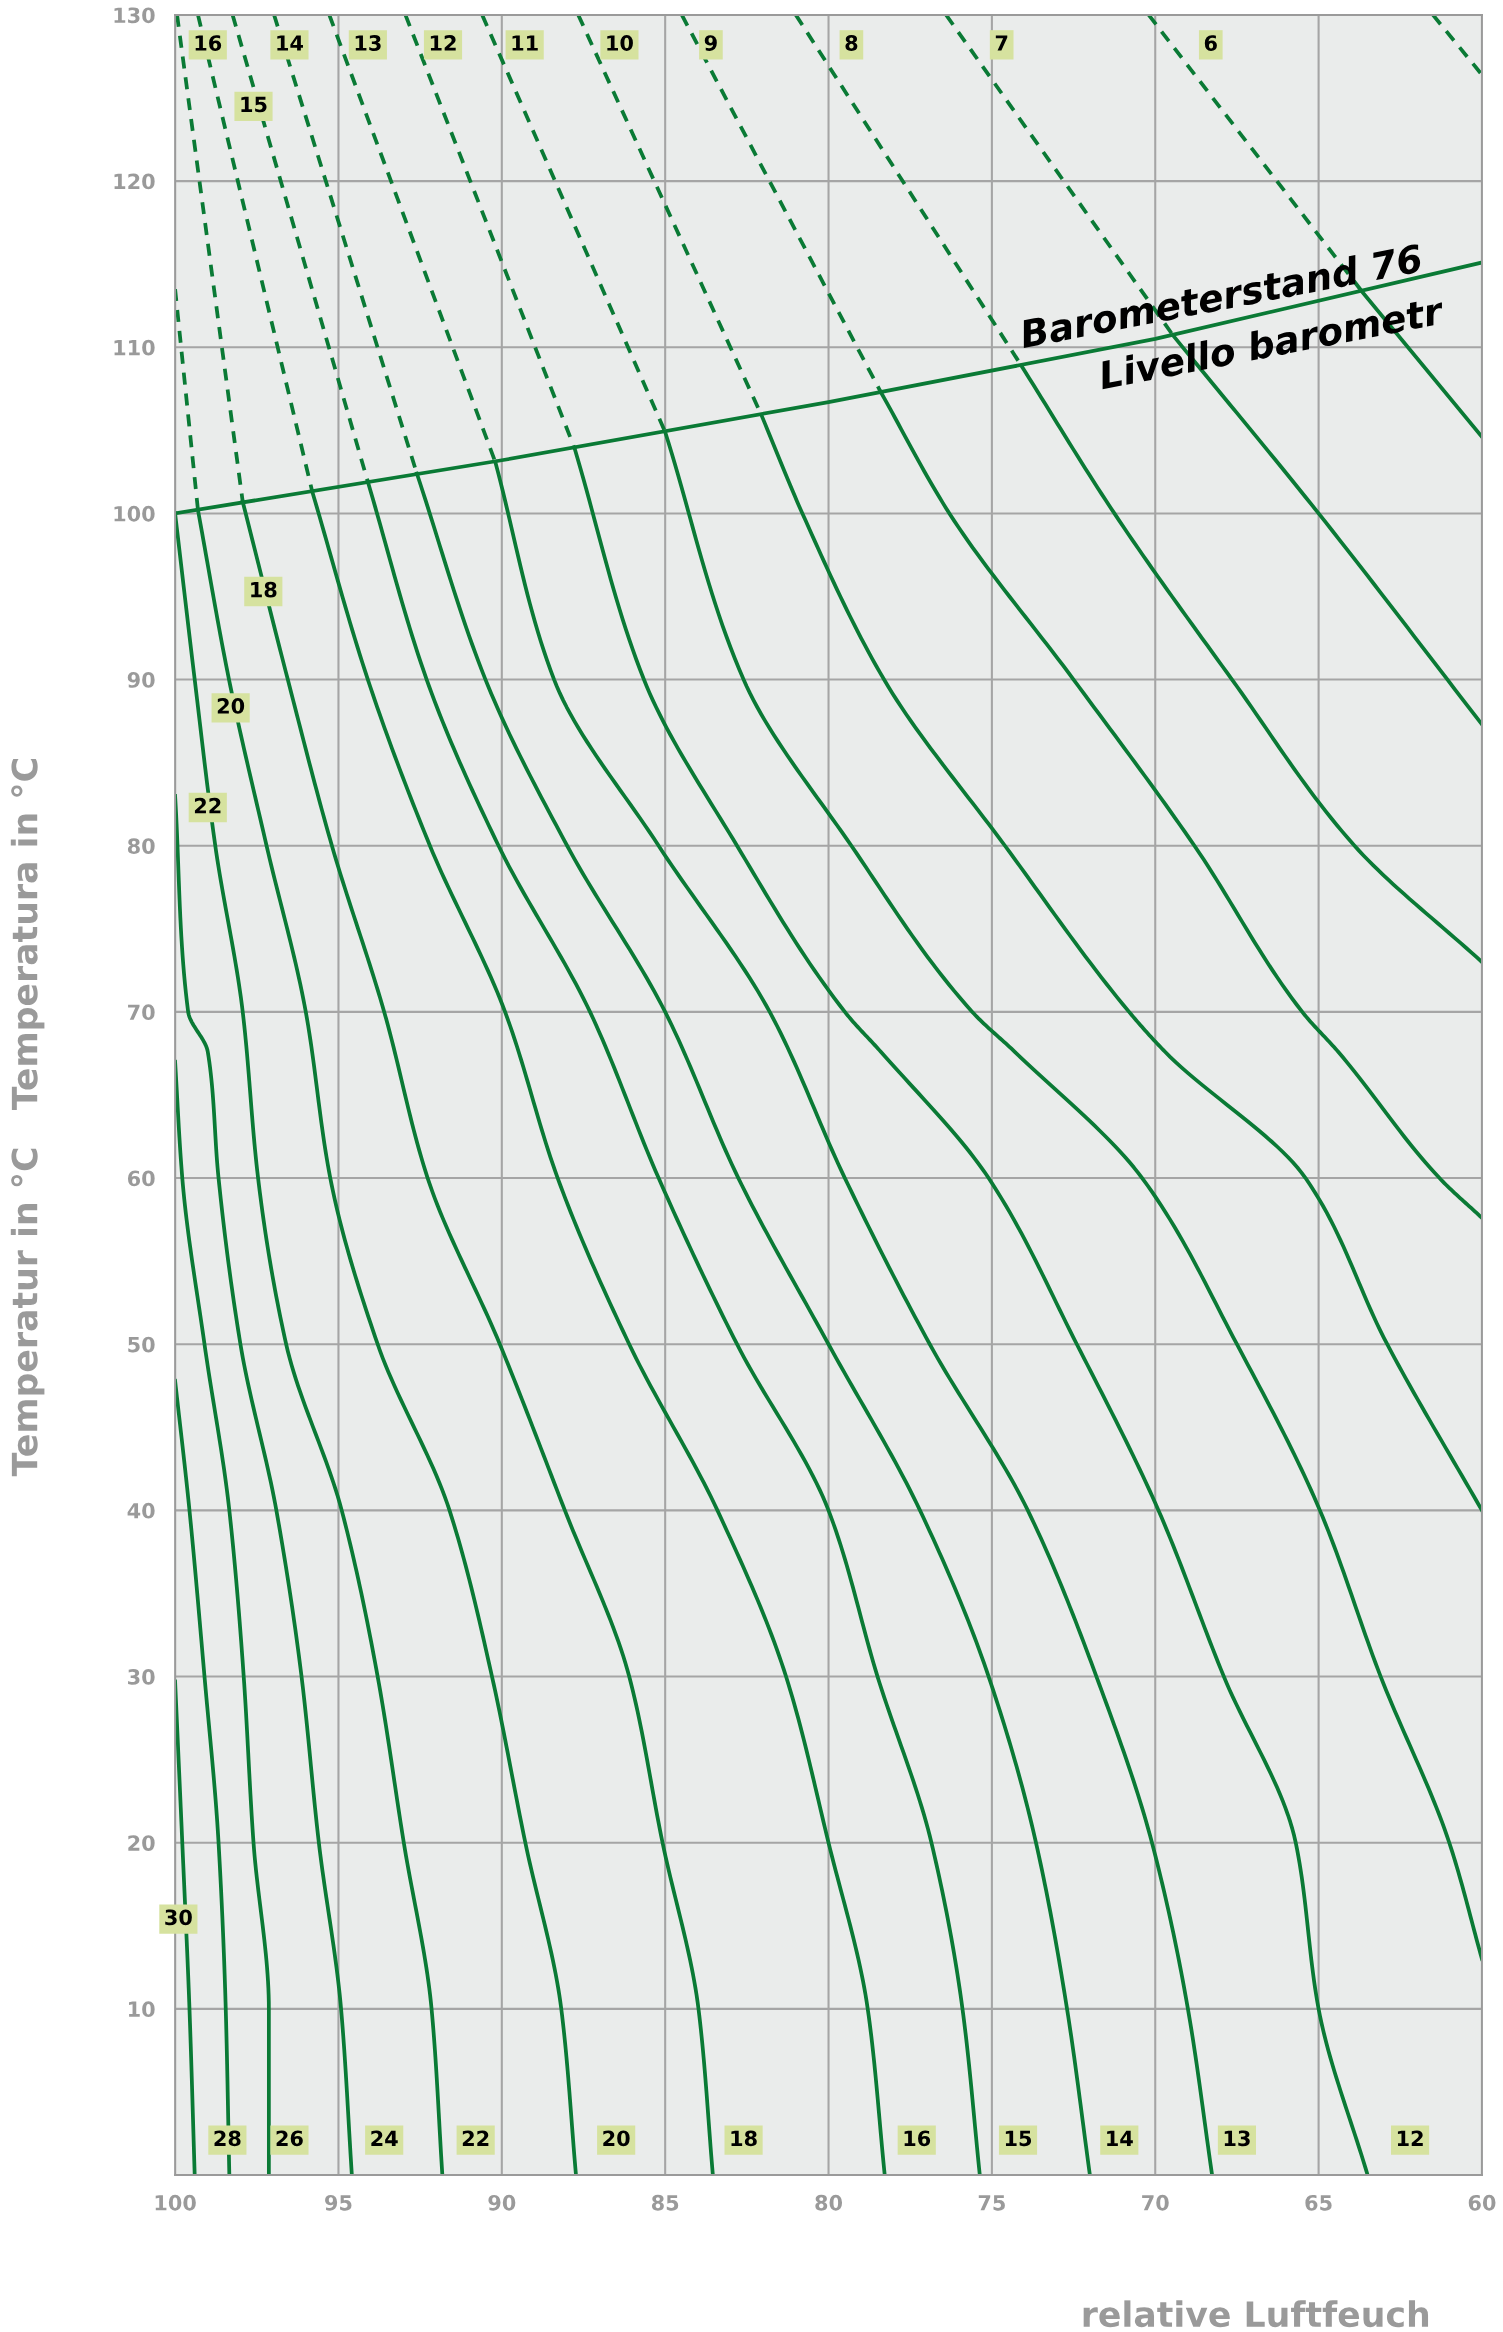  What do you see at coordinates (1001, 43) in the screenshot?
I see `annotation: 7` at bounding box center [1001, 43].